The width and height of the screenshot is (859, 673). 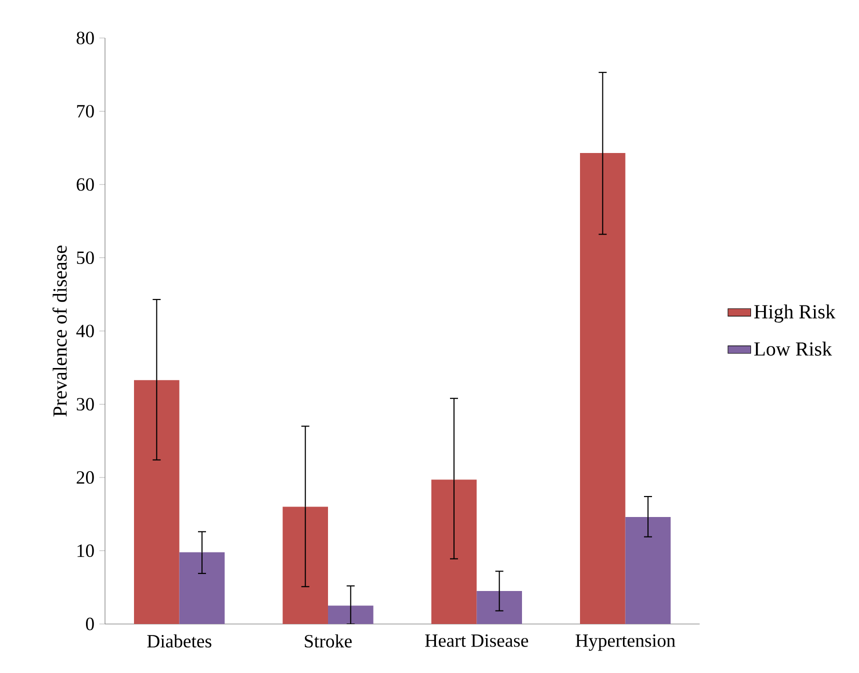 What do you see at coordinates (85, 111) in the screenshot?
I see `y-tick-label: 70` at bounding box center [85, 111].